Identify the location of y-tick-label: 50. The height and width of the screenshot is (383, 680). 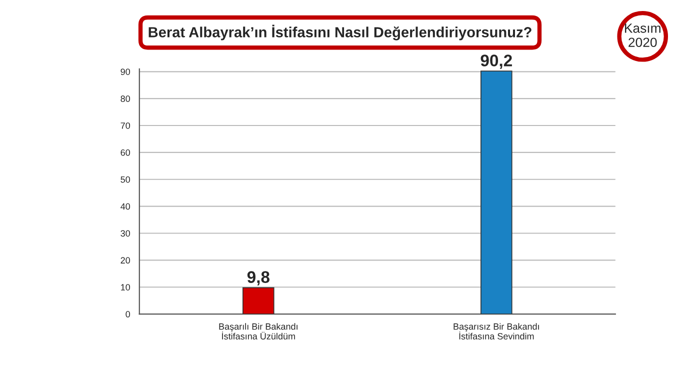
(125, 179).